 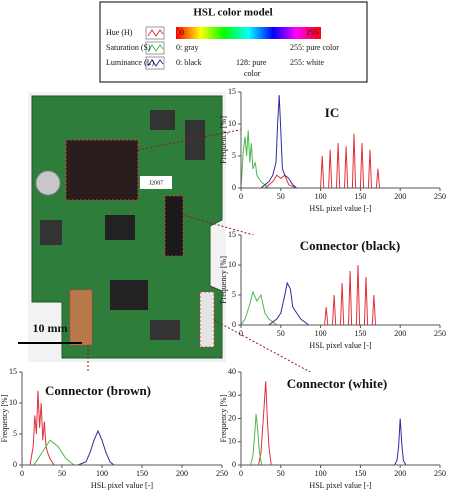 I want to click on legend-icon, so click(x=155, y=33).